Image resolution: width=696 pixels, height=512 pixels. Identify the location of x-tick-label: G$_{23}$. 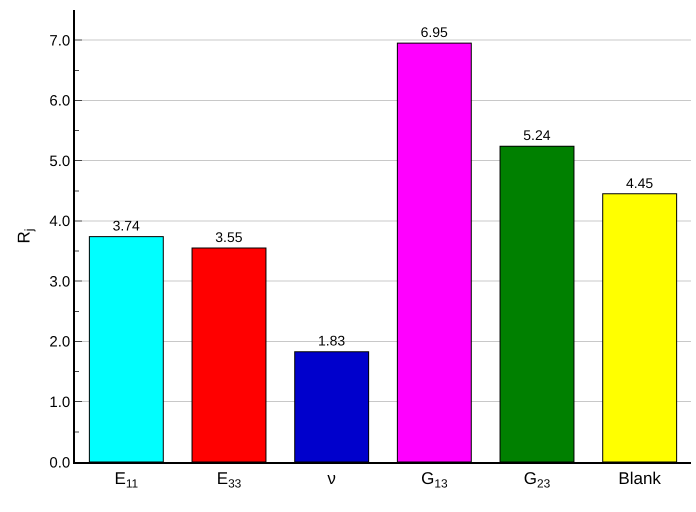
(537, 480).